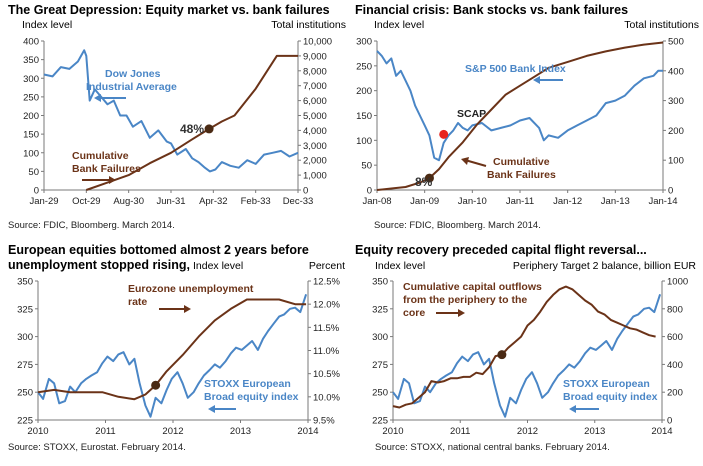  Describe the element at coordinates (380, 421) in the screenshot. I see `left-tick-label: 225` at that location.